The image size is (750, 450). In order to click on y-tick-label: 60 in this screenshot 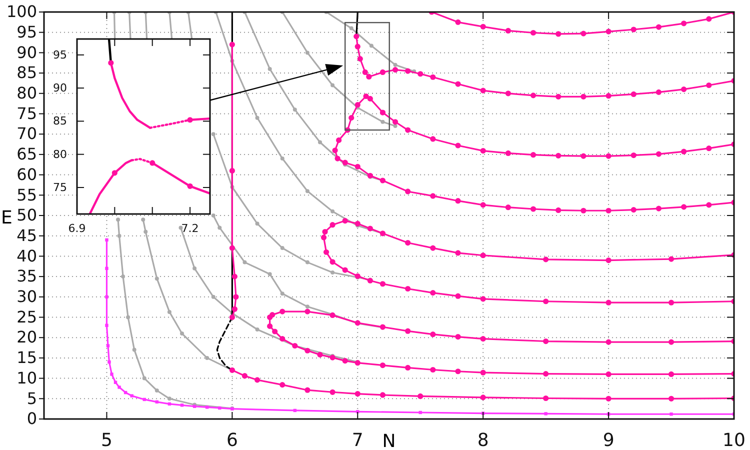, I will do `click(26, 174)`.